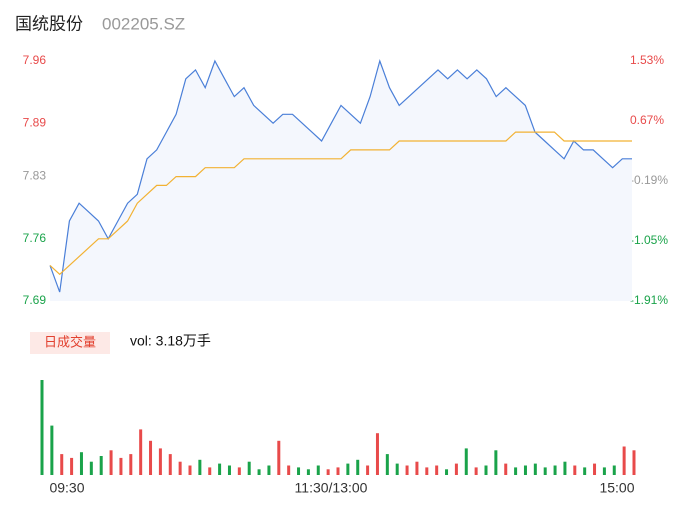 The height and width of the screenshot is (524, 686). I want to click on y2-tick-label: -0.19%, so click(649, 180).